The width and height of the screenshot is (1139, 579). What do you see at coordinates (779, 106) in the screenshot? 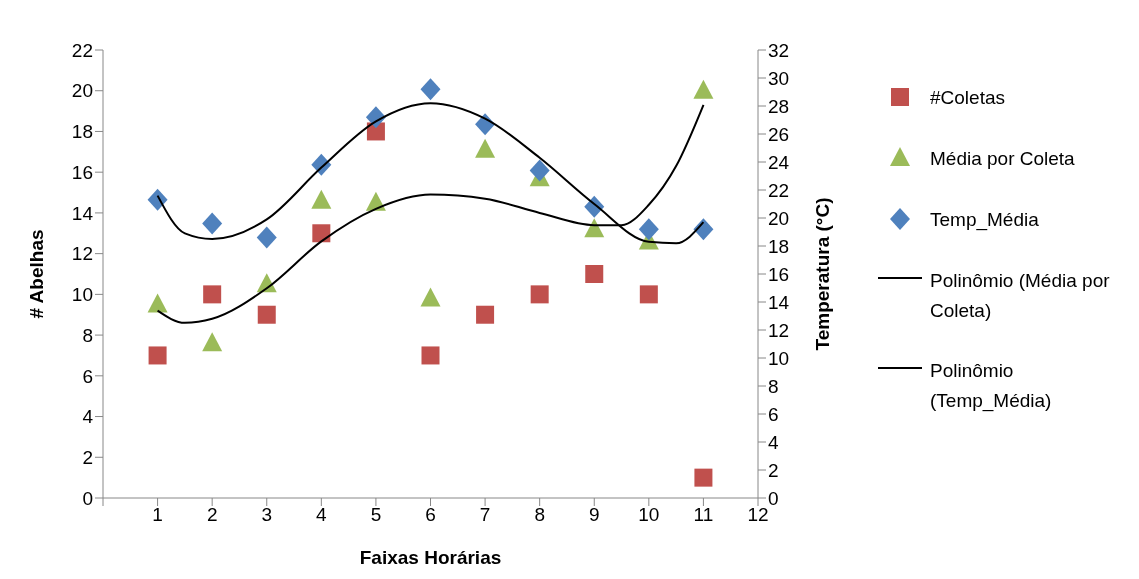
I see `y2-tick-label: 28` at bounding box center [779, 106].